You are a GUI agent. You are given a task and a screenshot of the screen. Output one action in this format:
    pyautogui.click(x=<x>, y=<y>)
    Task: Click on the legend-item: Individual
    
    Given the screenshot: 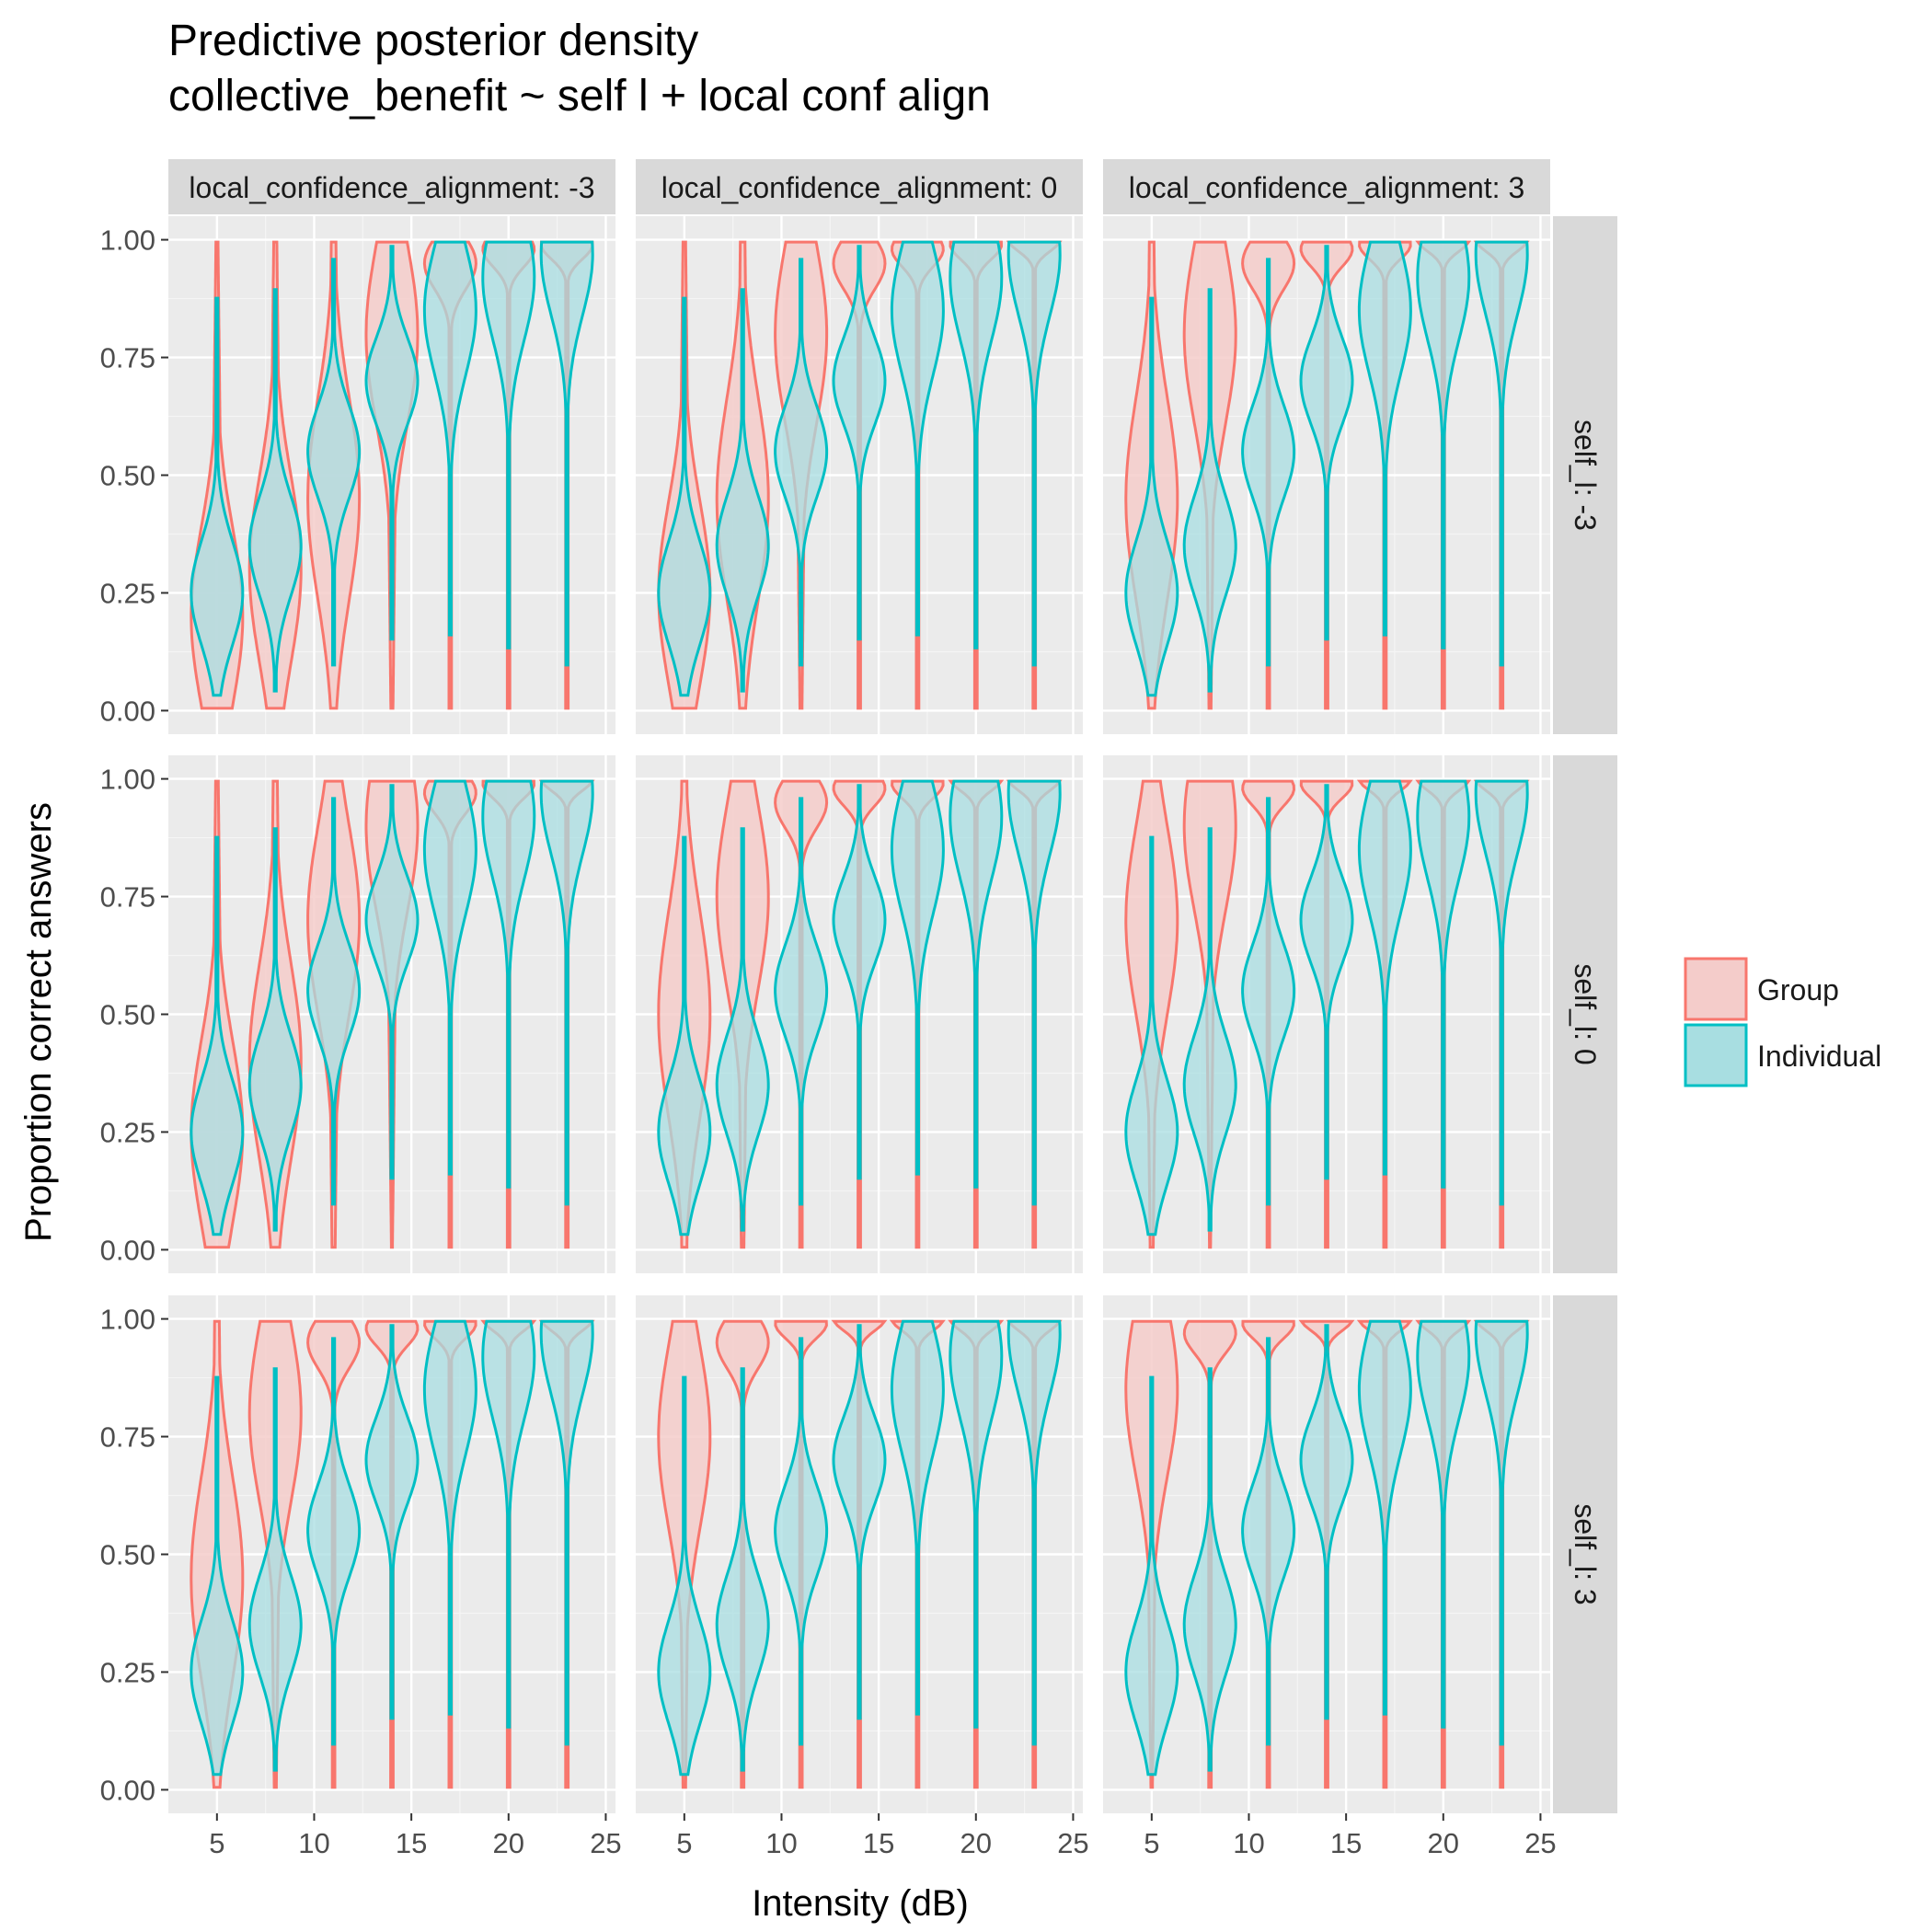 What is the action you would take?
    pyautogui.click(x=1782, y=1055)
    